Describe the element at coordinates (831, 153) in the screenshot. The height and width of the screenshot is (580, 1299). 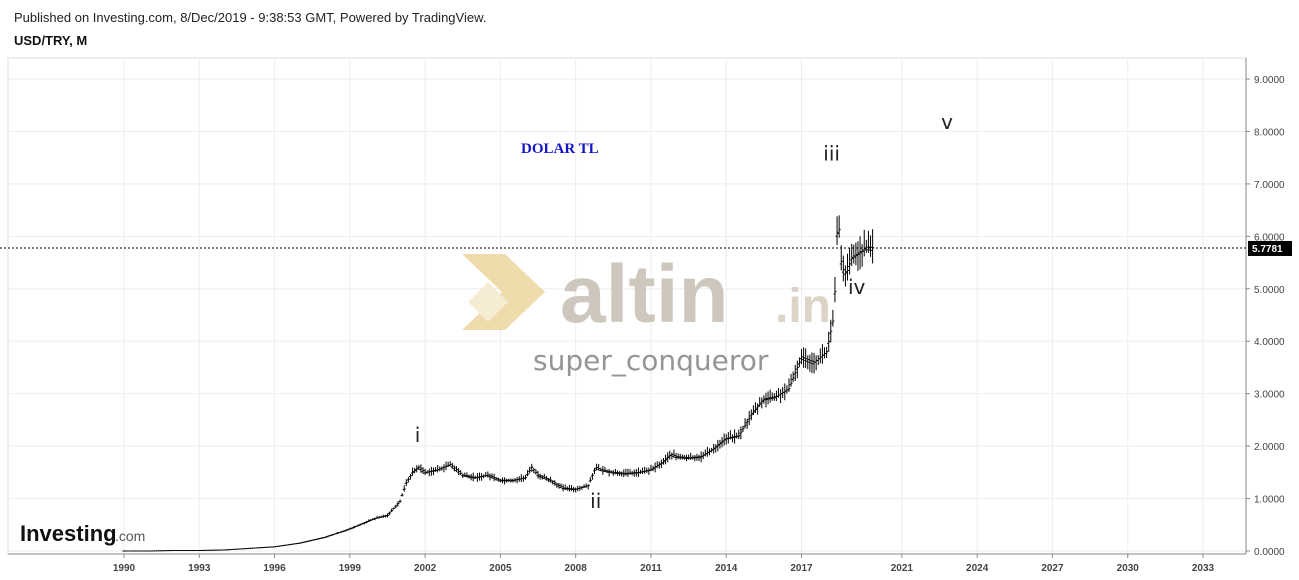
I see `wave-label-iii: iii` at that location.